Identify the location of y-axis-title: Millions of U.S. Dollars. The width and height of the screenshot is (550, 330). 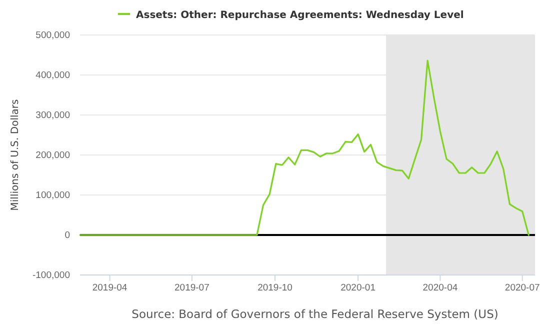
(15, 155).